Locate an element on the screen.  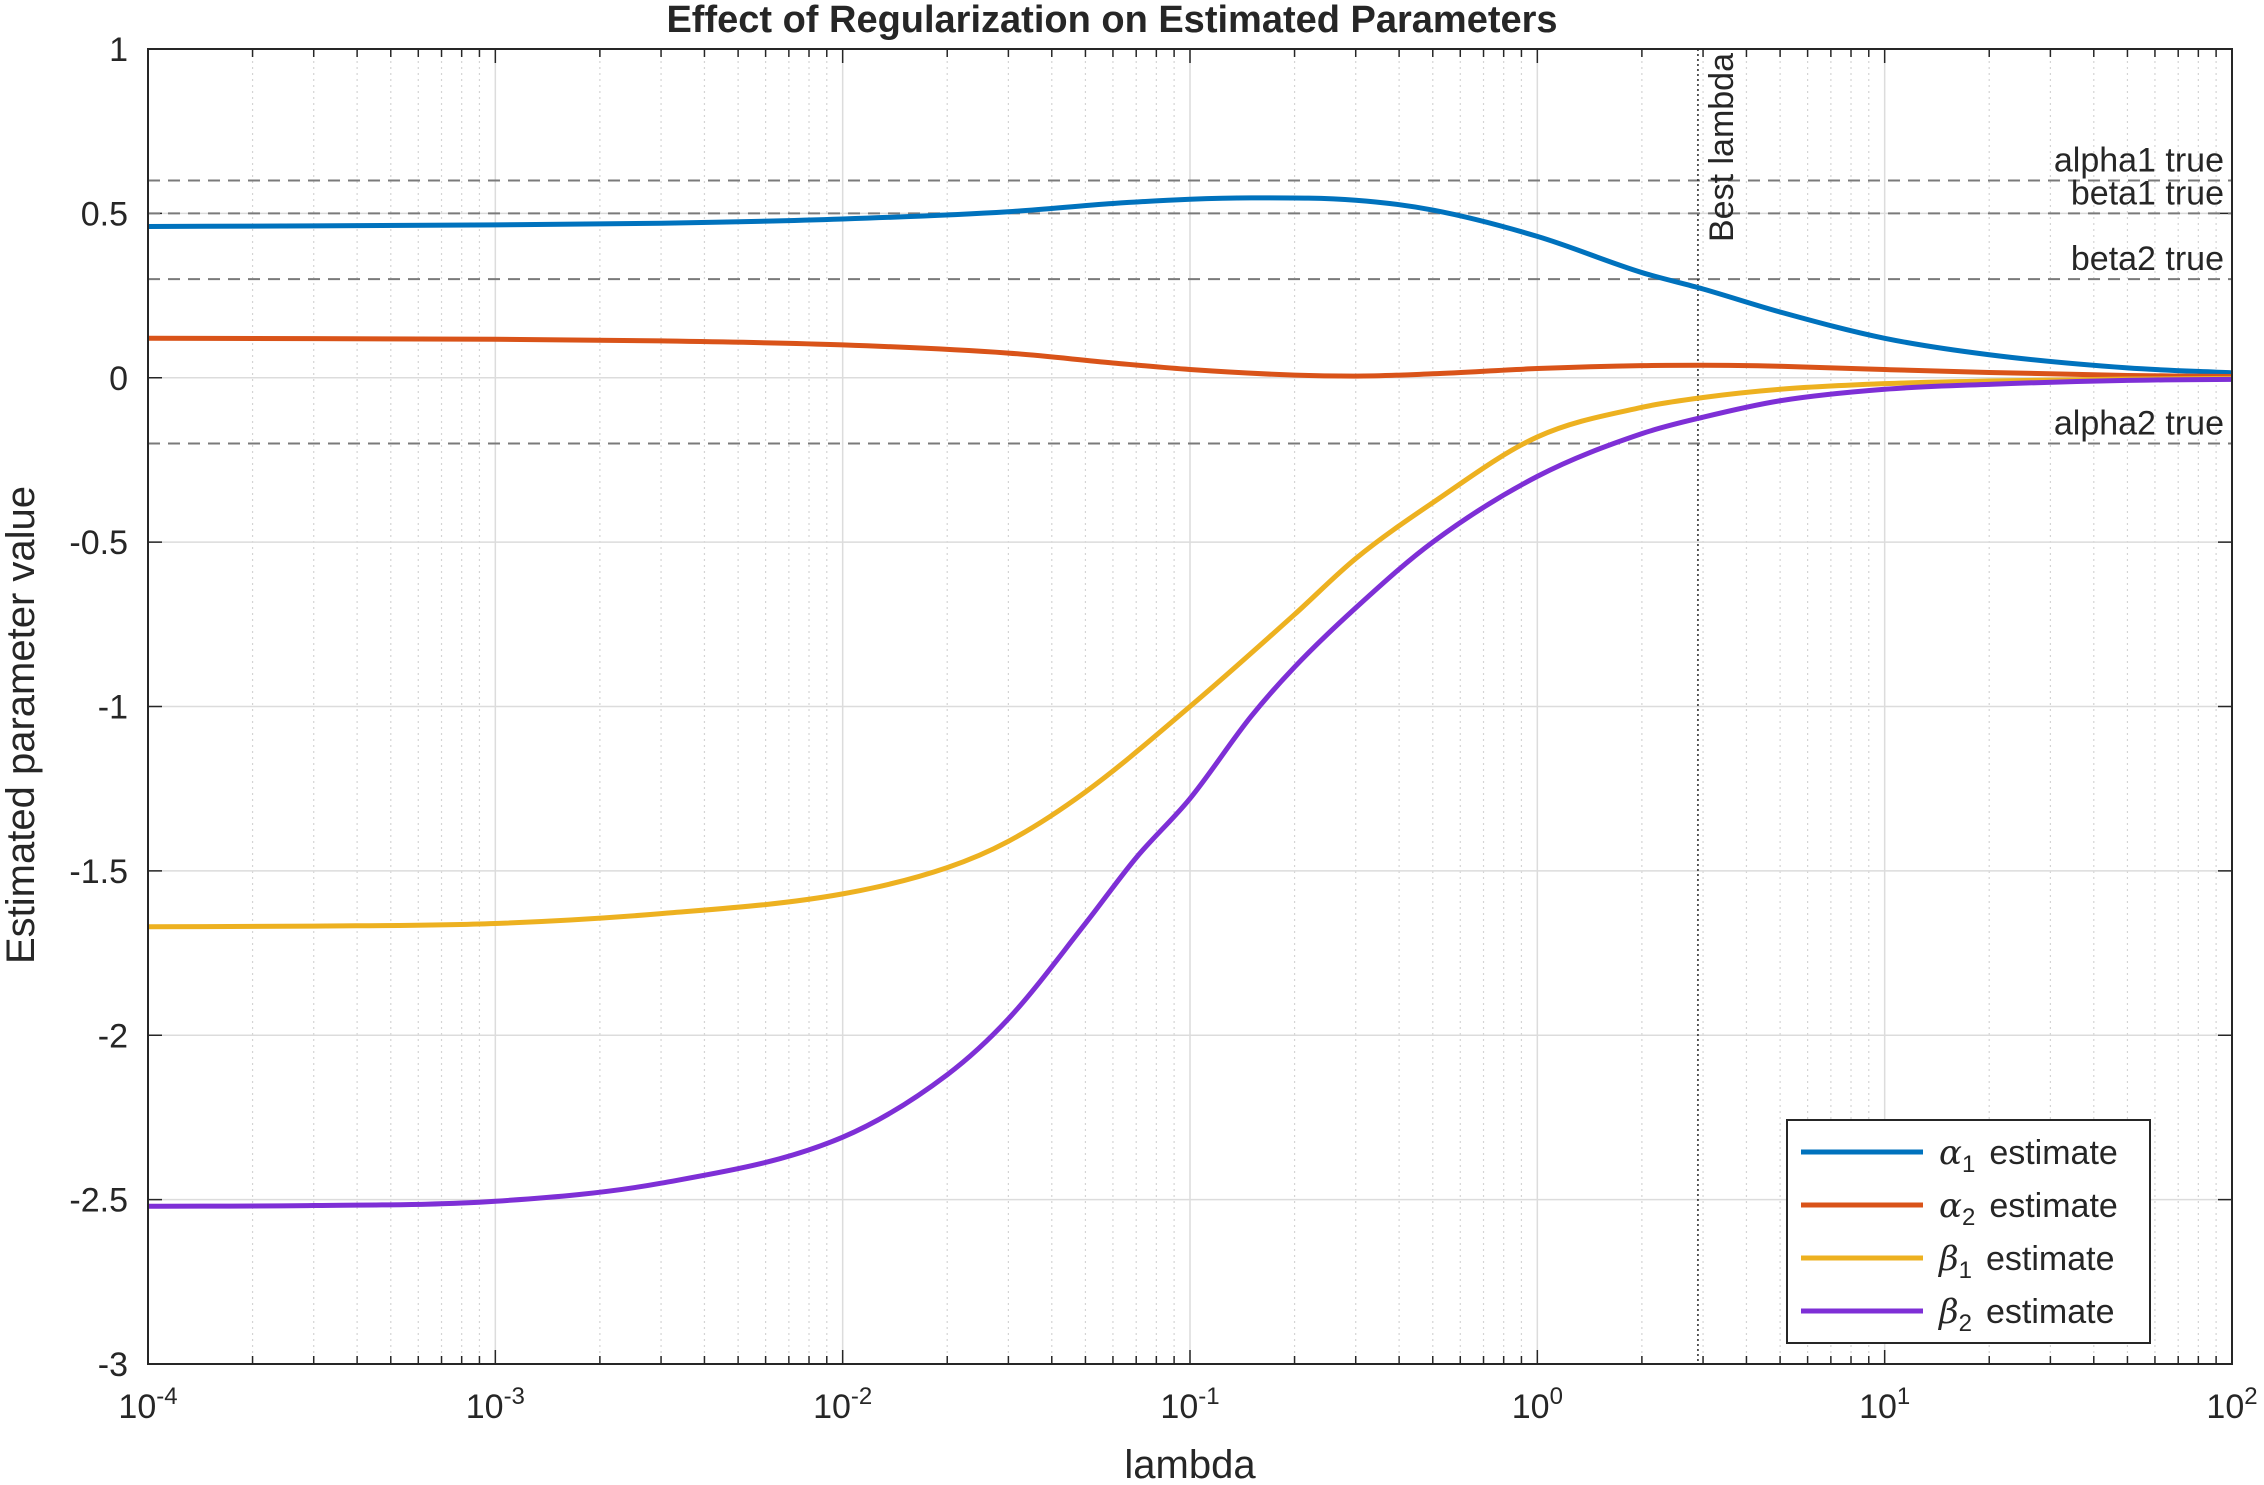
y-tick-label: -1.5 is located at coordinates (98, 872).